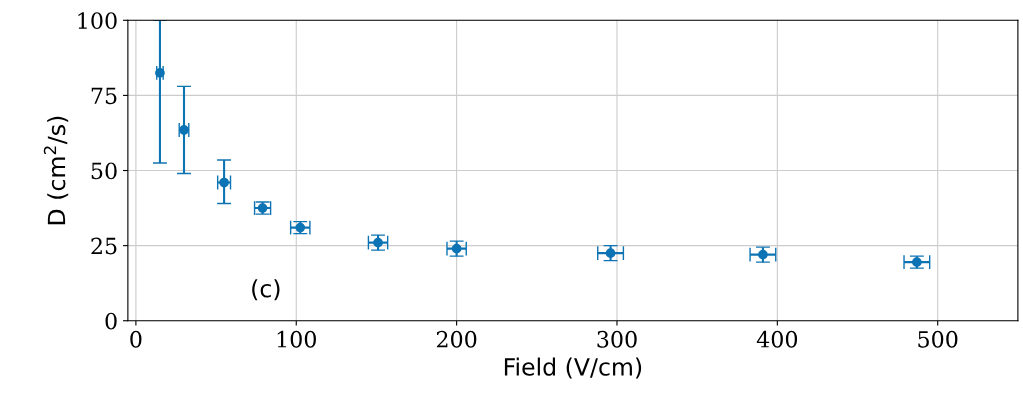 The width and height of the screenshot is (1023, 406). I want to click on x-tick-label: 400, so click(777, 339).